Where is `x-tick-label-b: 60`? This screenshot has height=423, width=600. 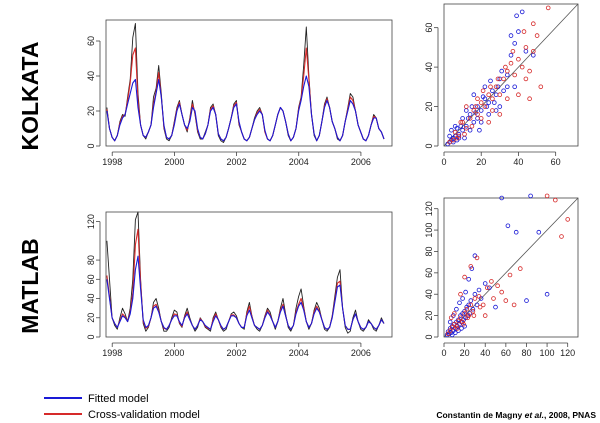 x-tick-label-b: 60 is located at coordinates (556, 162).